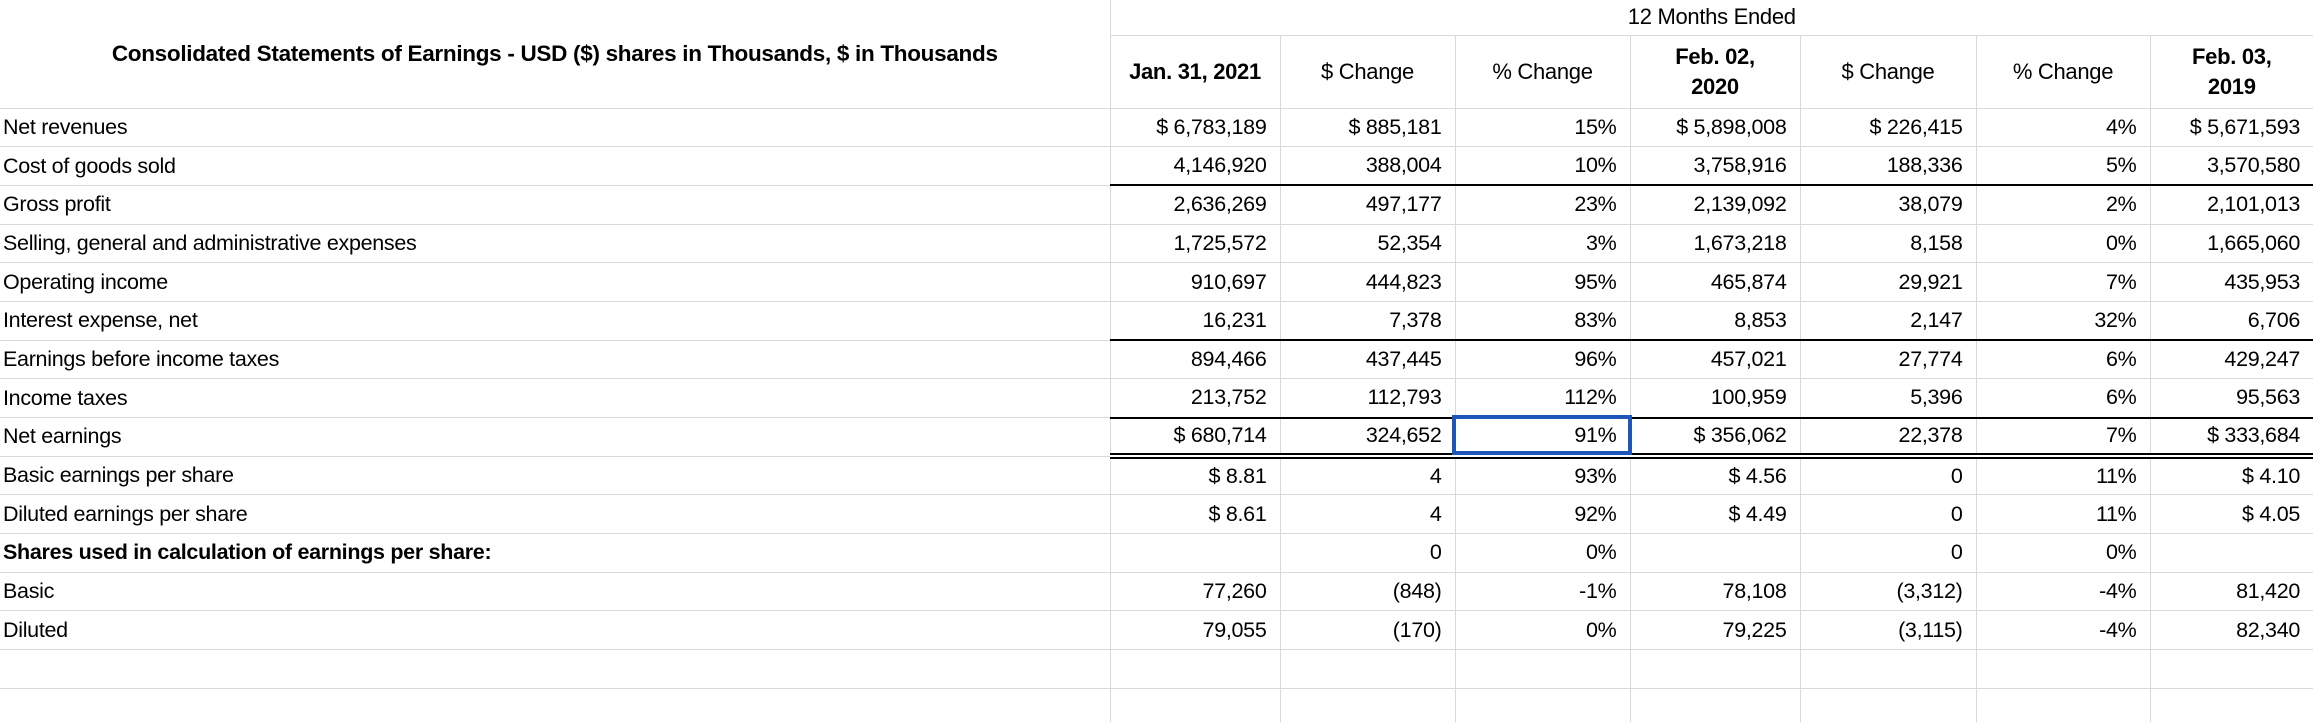  Describe the element at coordinates (2231, 360) in the screenshot. I see `cell: 429,247` at that location.